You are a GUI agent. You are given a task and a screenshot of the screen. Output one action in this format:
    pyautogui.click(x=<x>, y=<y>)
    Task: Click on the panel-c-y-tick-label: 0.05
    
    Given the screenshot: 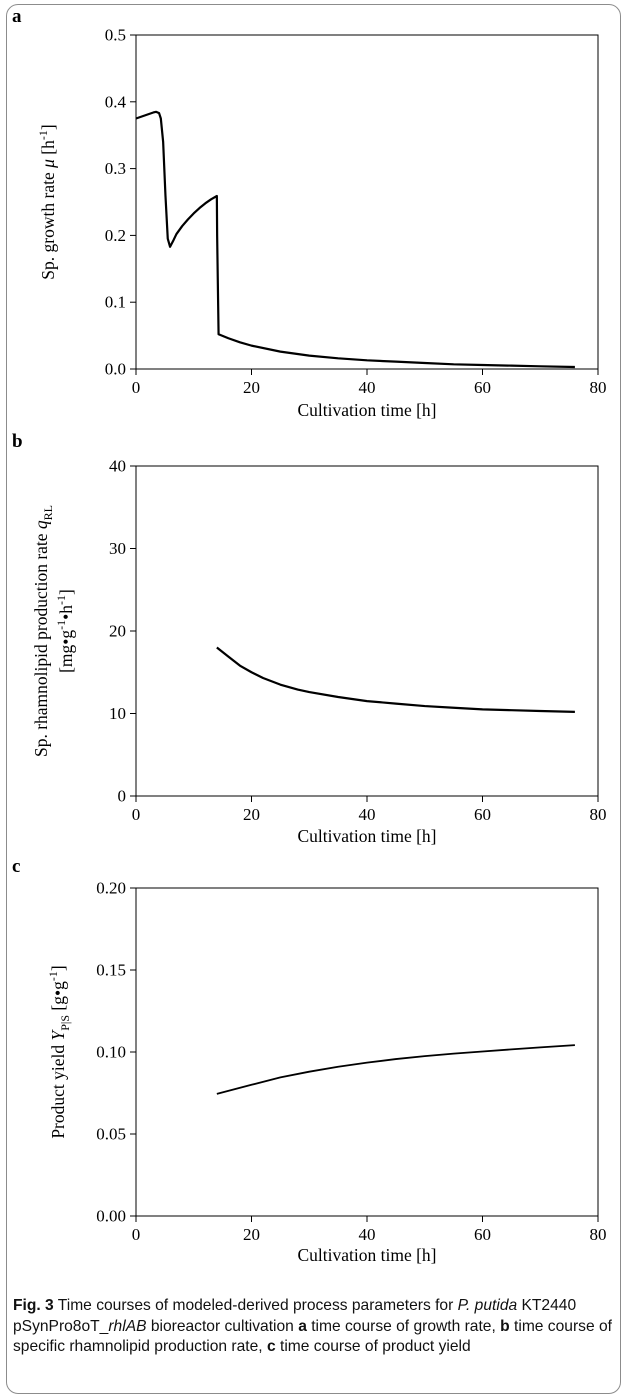 What is the action you would take?
    pyautogui.click(x=111, y=1134)
    